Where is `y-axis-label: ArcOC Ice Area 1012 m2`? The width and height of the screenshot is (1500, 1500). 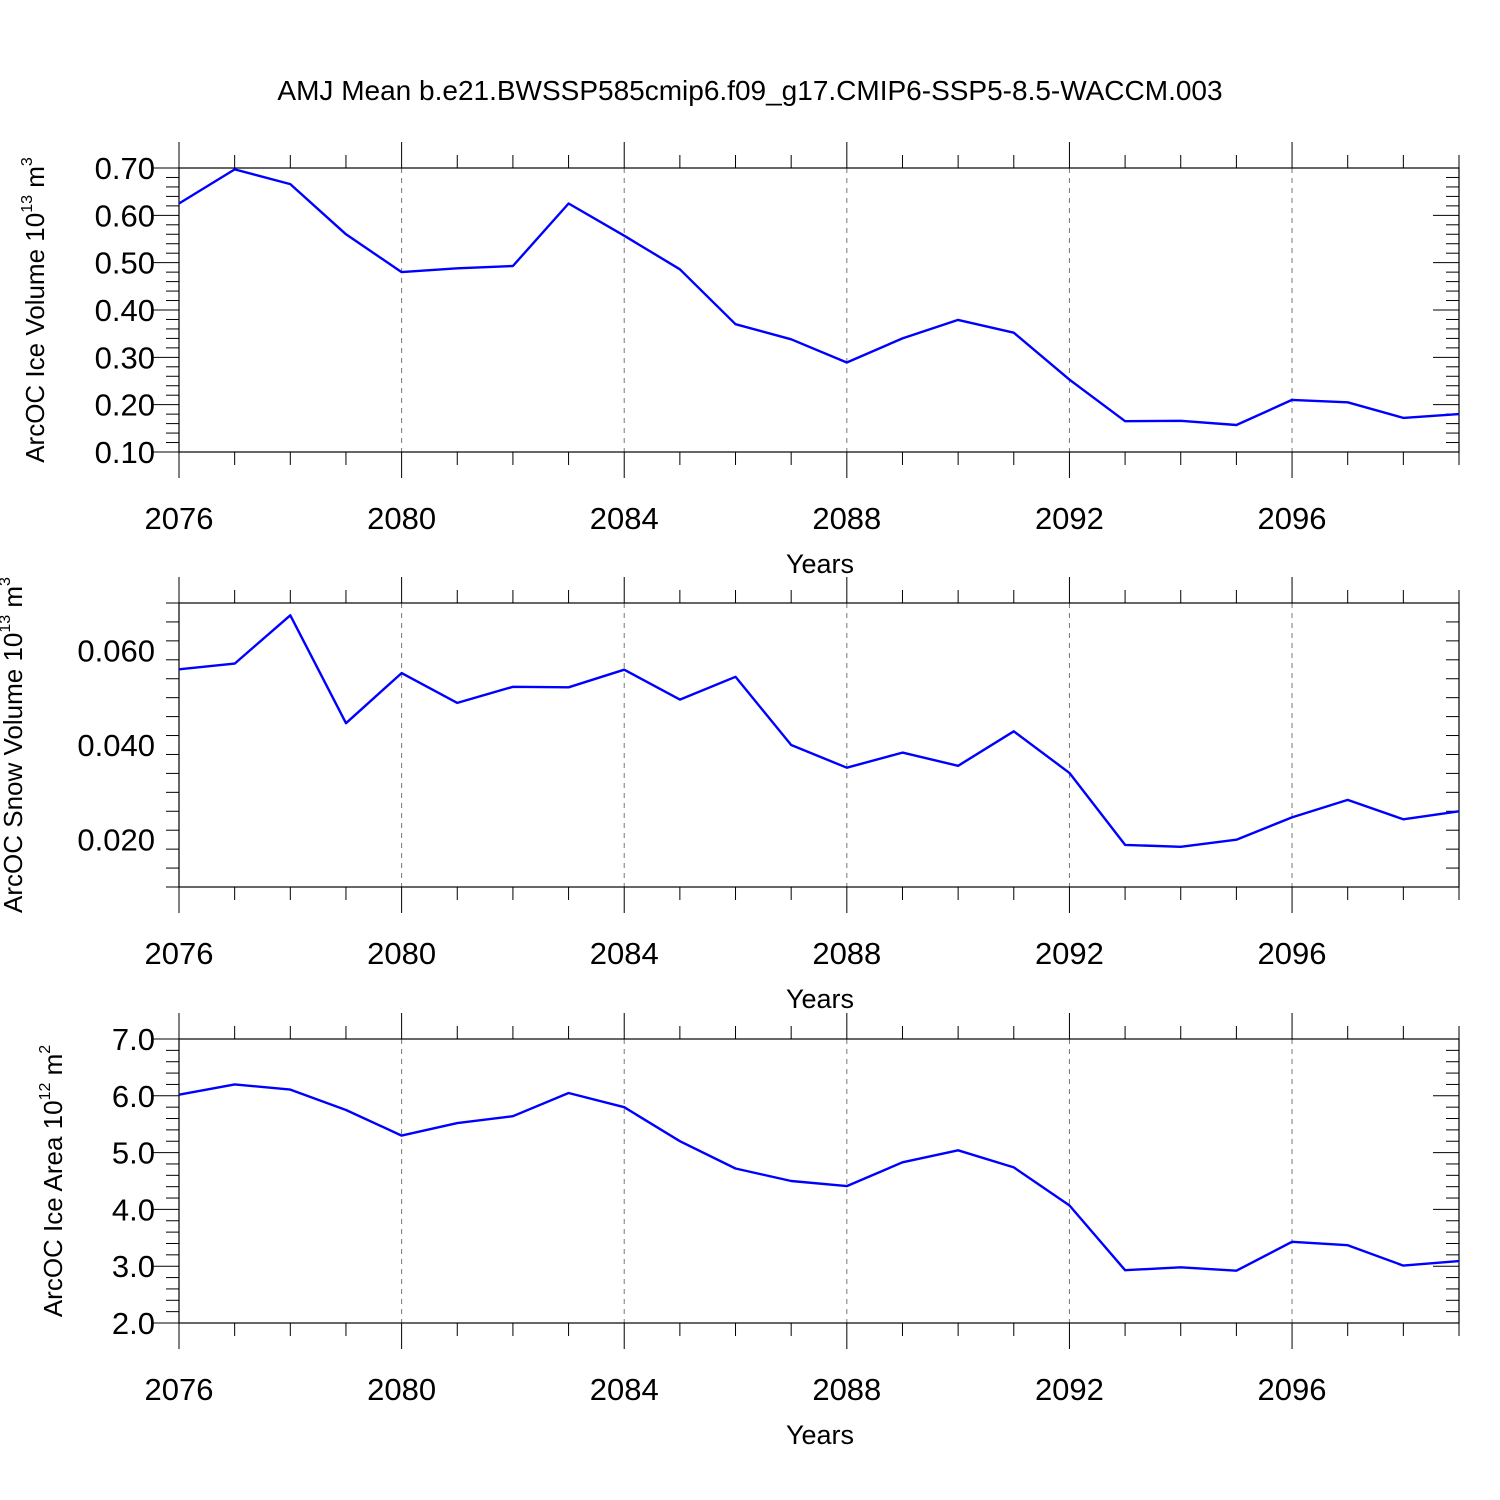 y-axis-label: ArcOC Ice Area 1012 m2 is located at coordinates (52, 1181).